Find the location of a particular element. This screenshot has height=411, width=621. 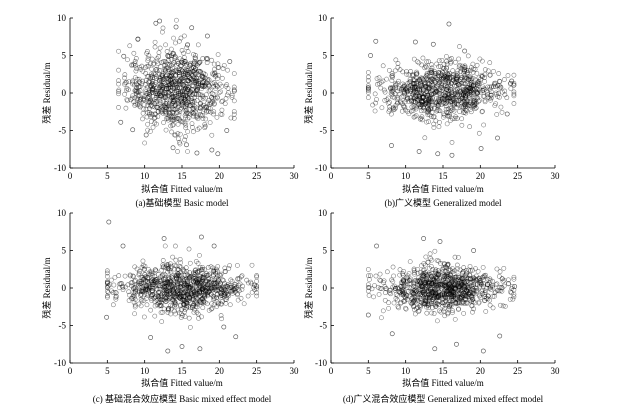

x-tick-label: 30 is located at coordinates (556, 371).